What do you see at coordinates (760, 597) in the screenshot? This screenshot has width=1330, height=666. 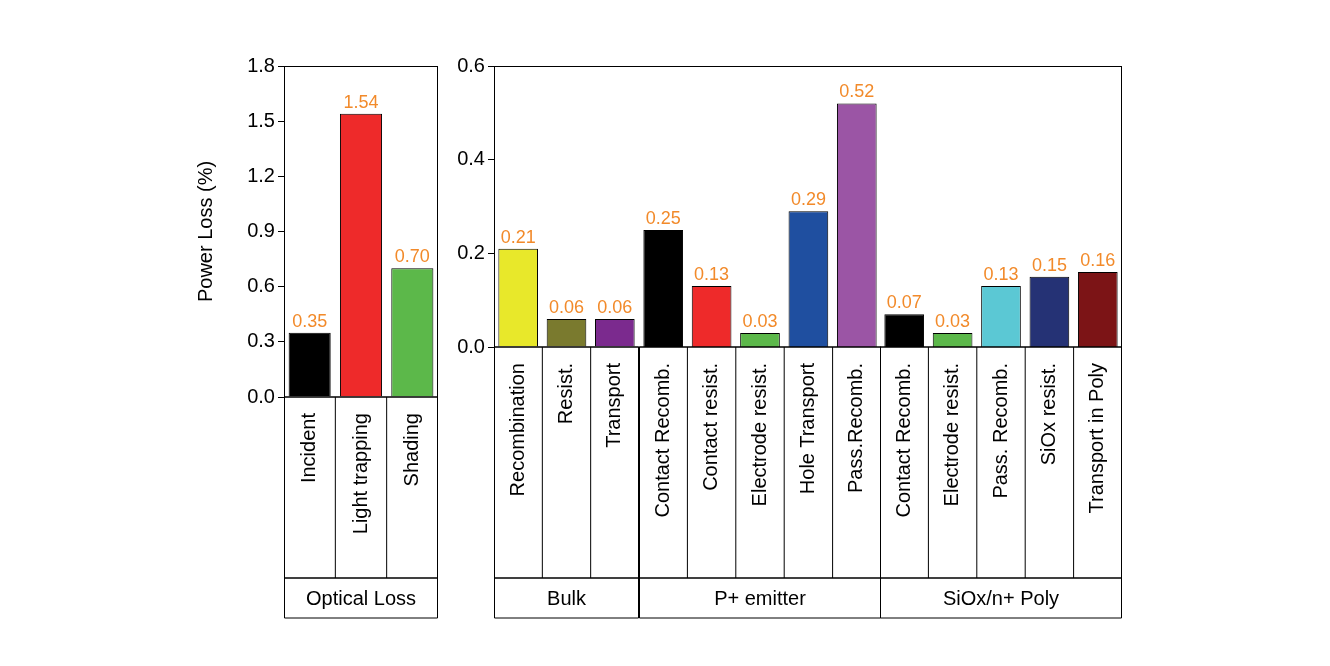 I see `text: P+ emitter` at bounding box center [760, 597].